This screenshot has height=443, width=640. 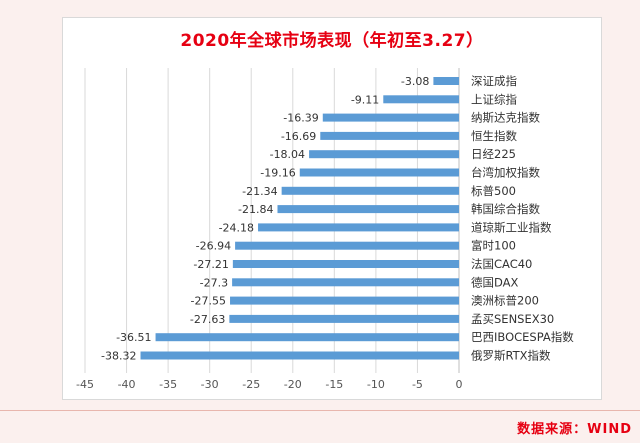 I want to click on category-label: 韩国综合指数, so click(x=505, y=209).